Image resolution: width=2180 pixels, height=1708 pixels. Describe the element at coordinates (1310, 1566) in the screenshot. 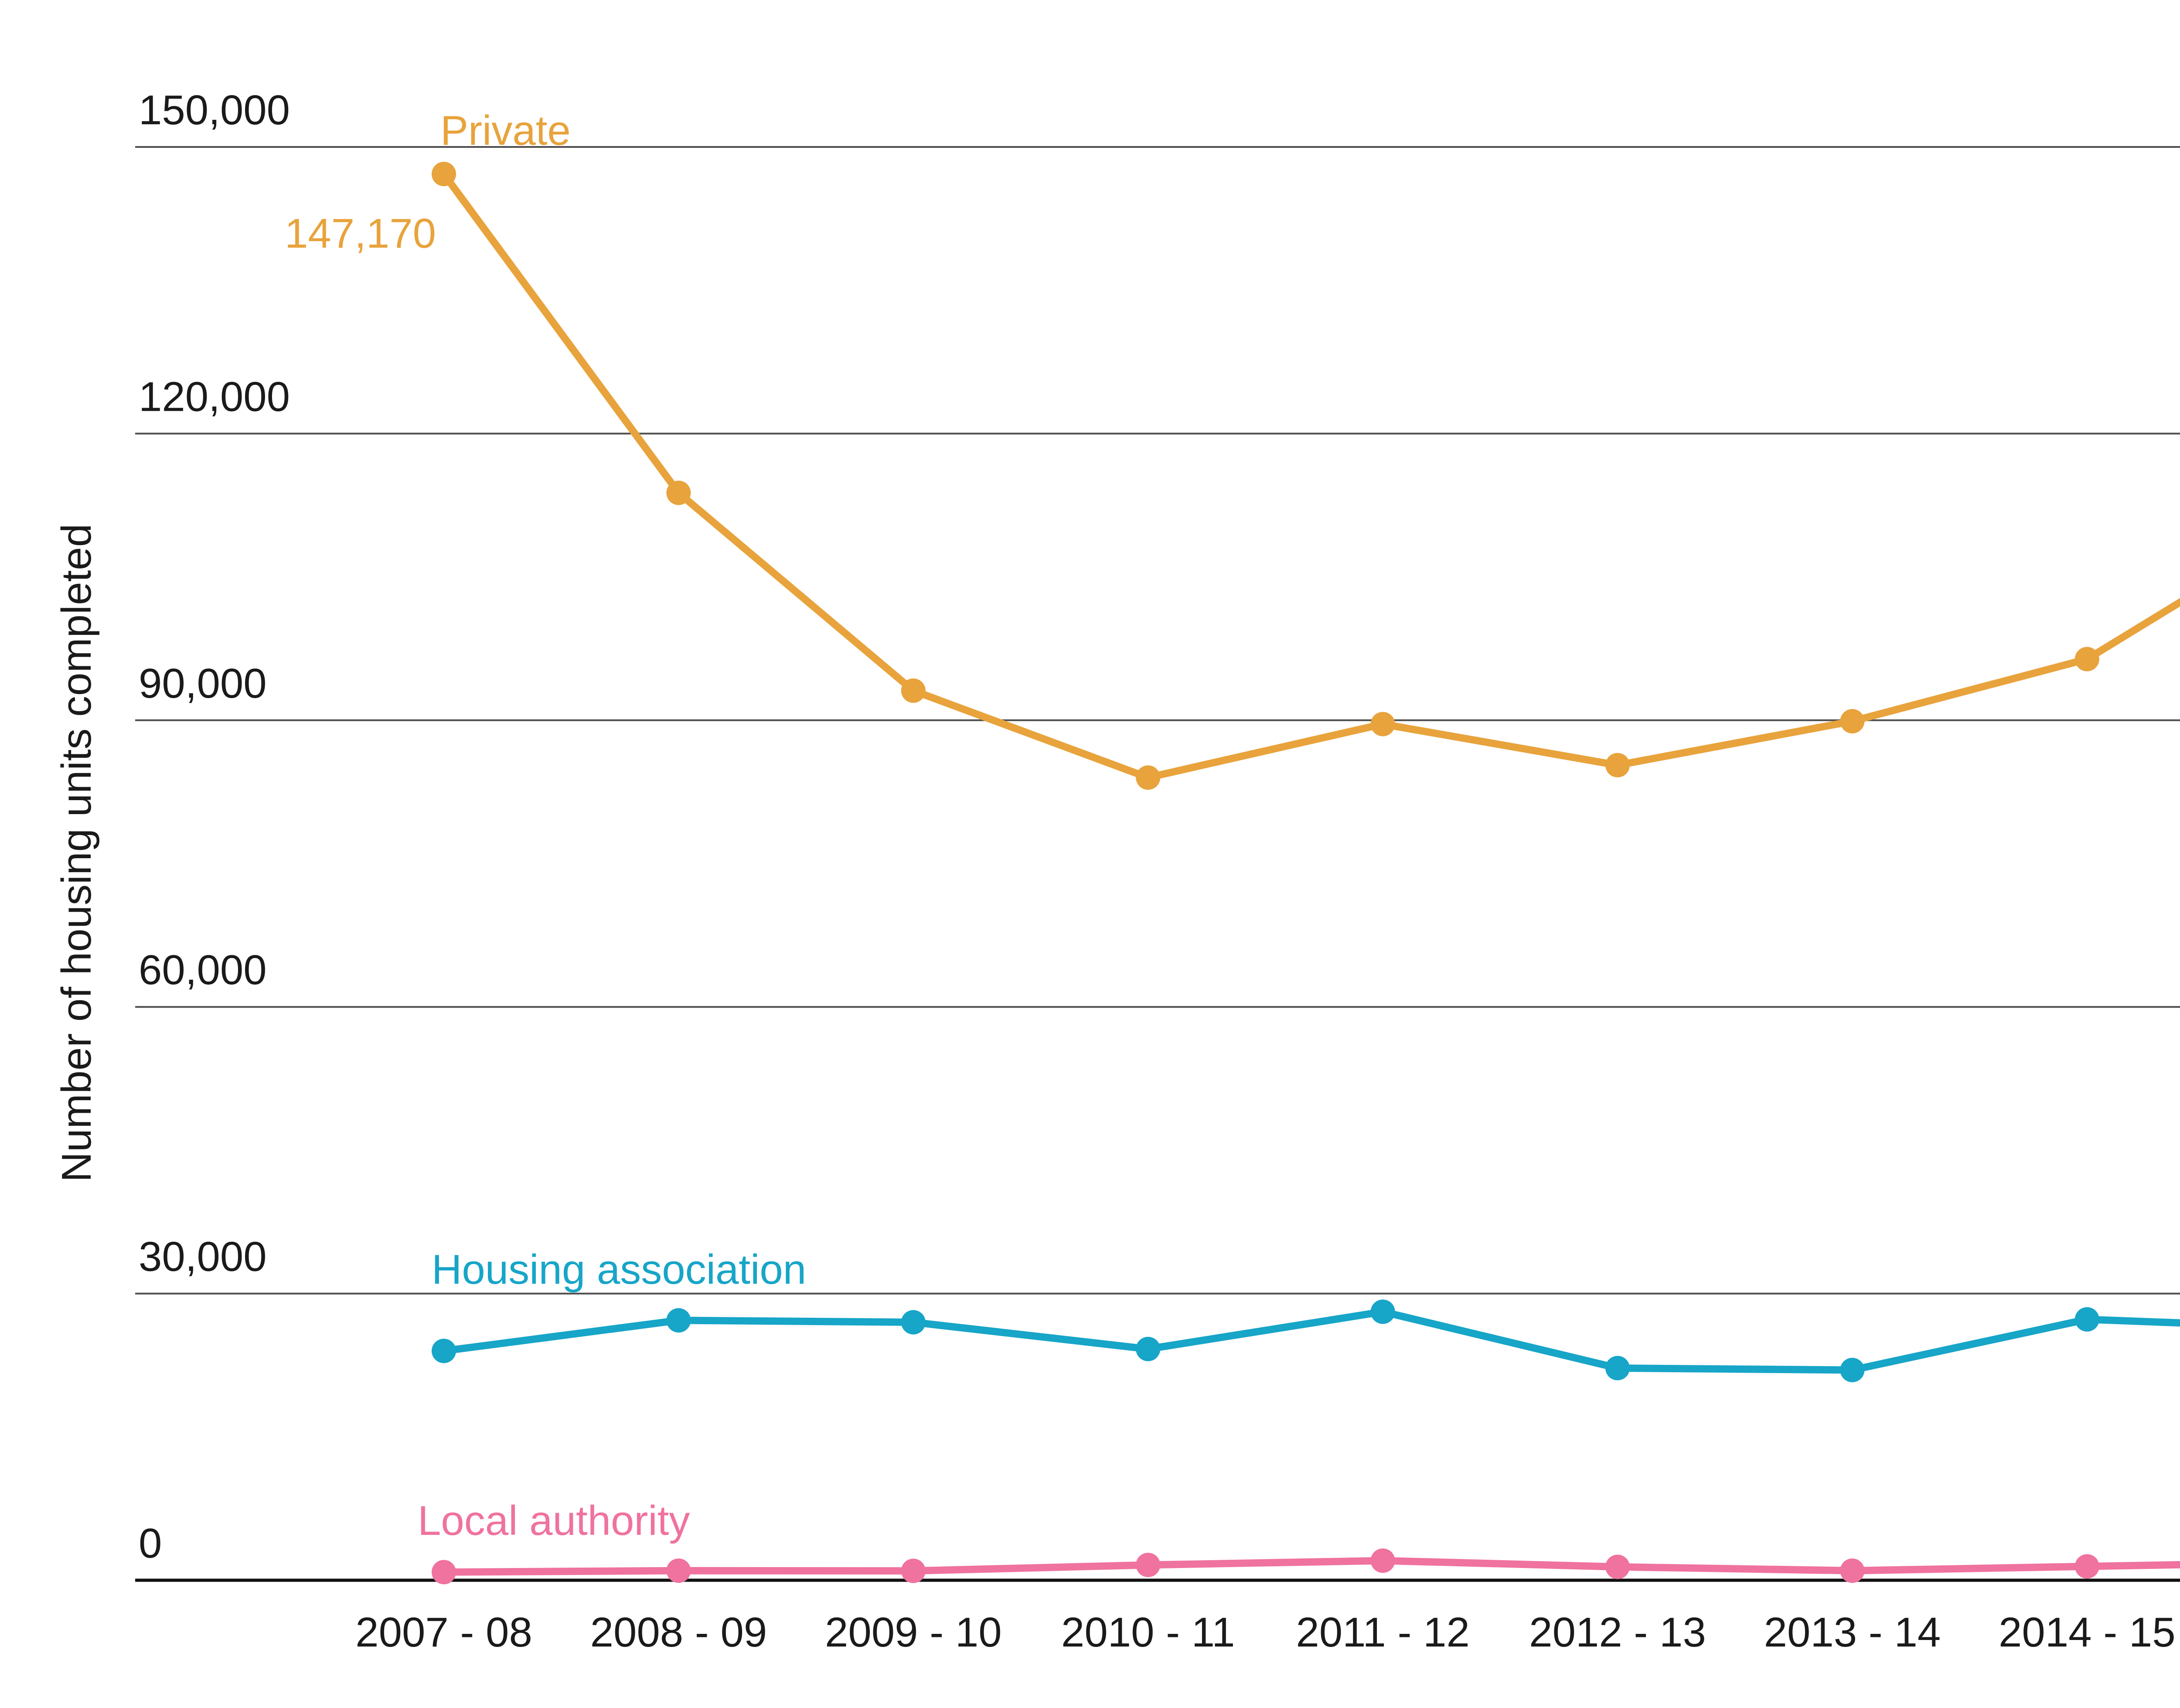

I see `series-line-local-authority` at that location.